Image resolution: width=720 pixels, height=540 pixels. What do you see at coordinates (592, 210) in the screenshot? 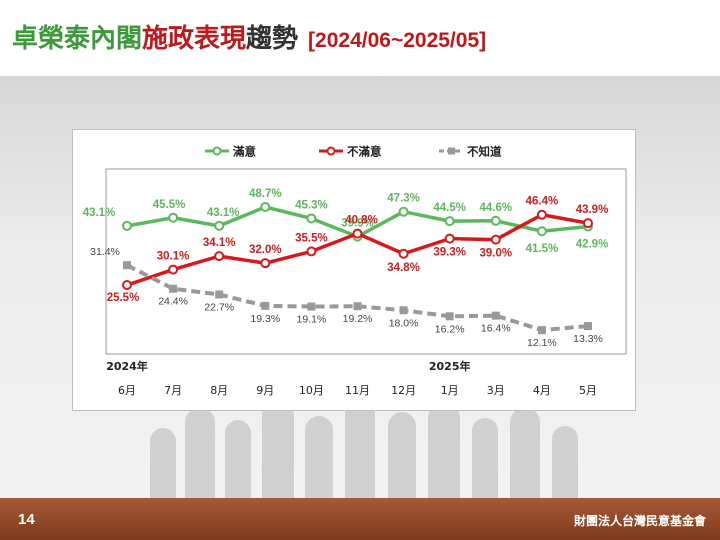
I see `data-label-1-10: 43.9%` at bounding box center [592, 210].